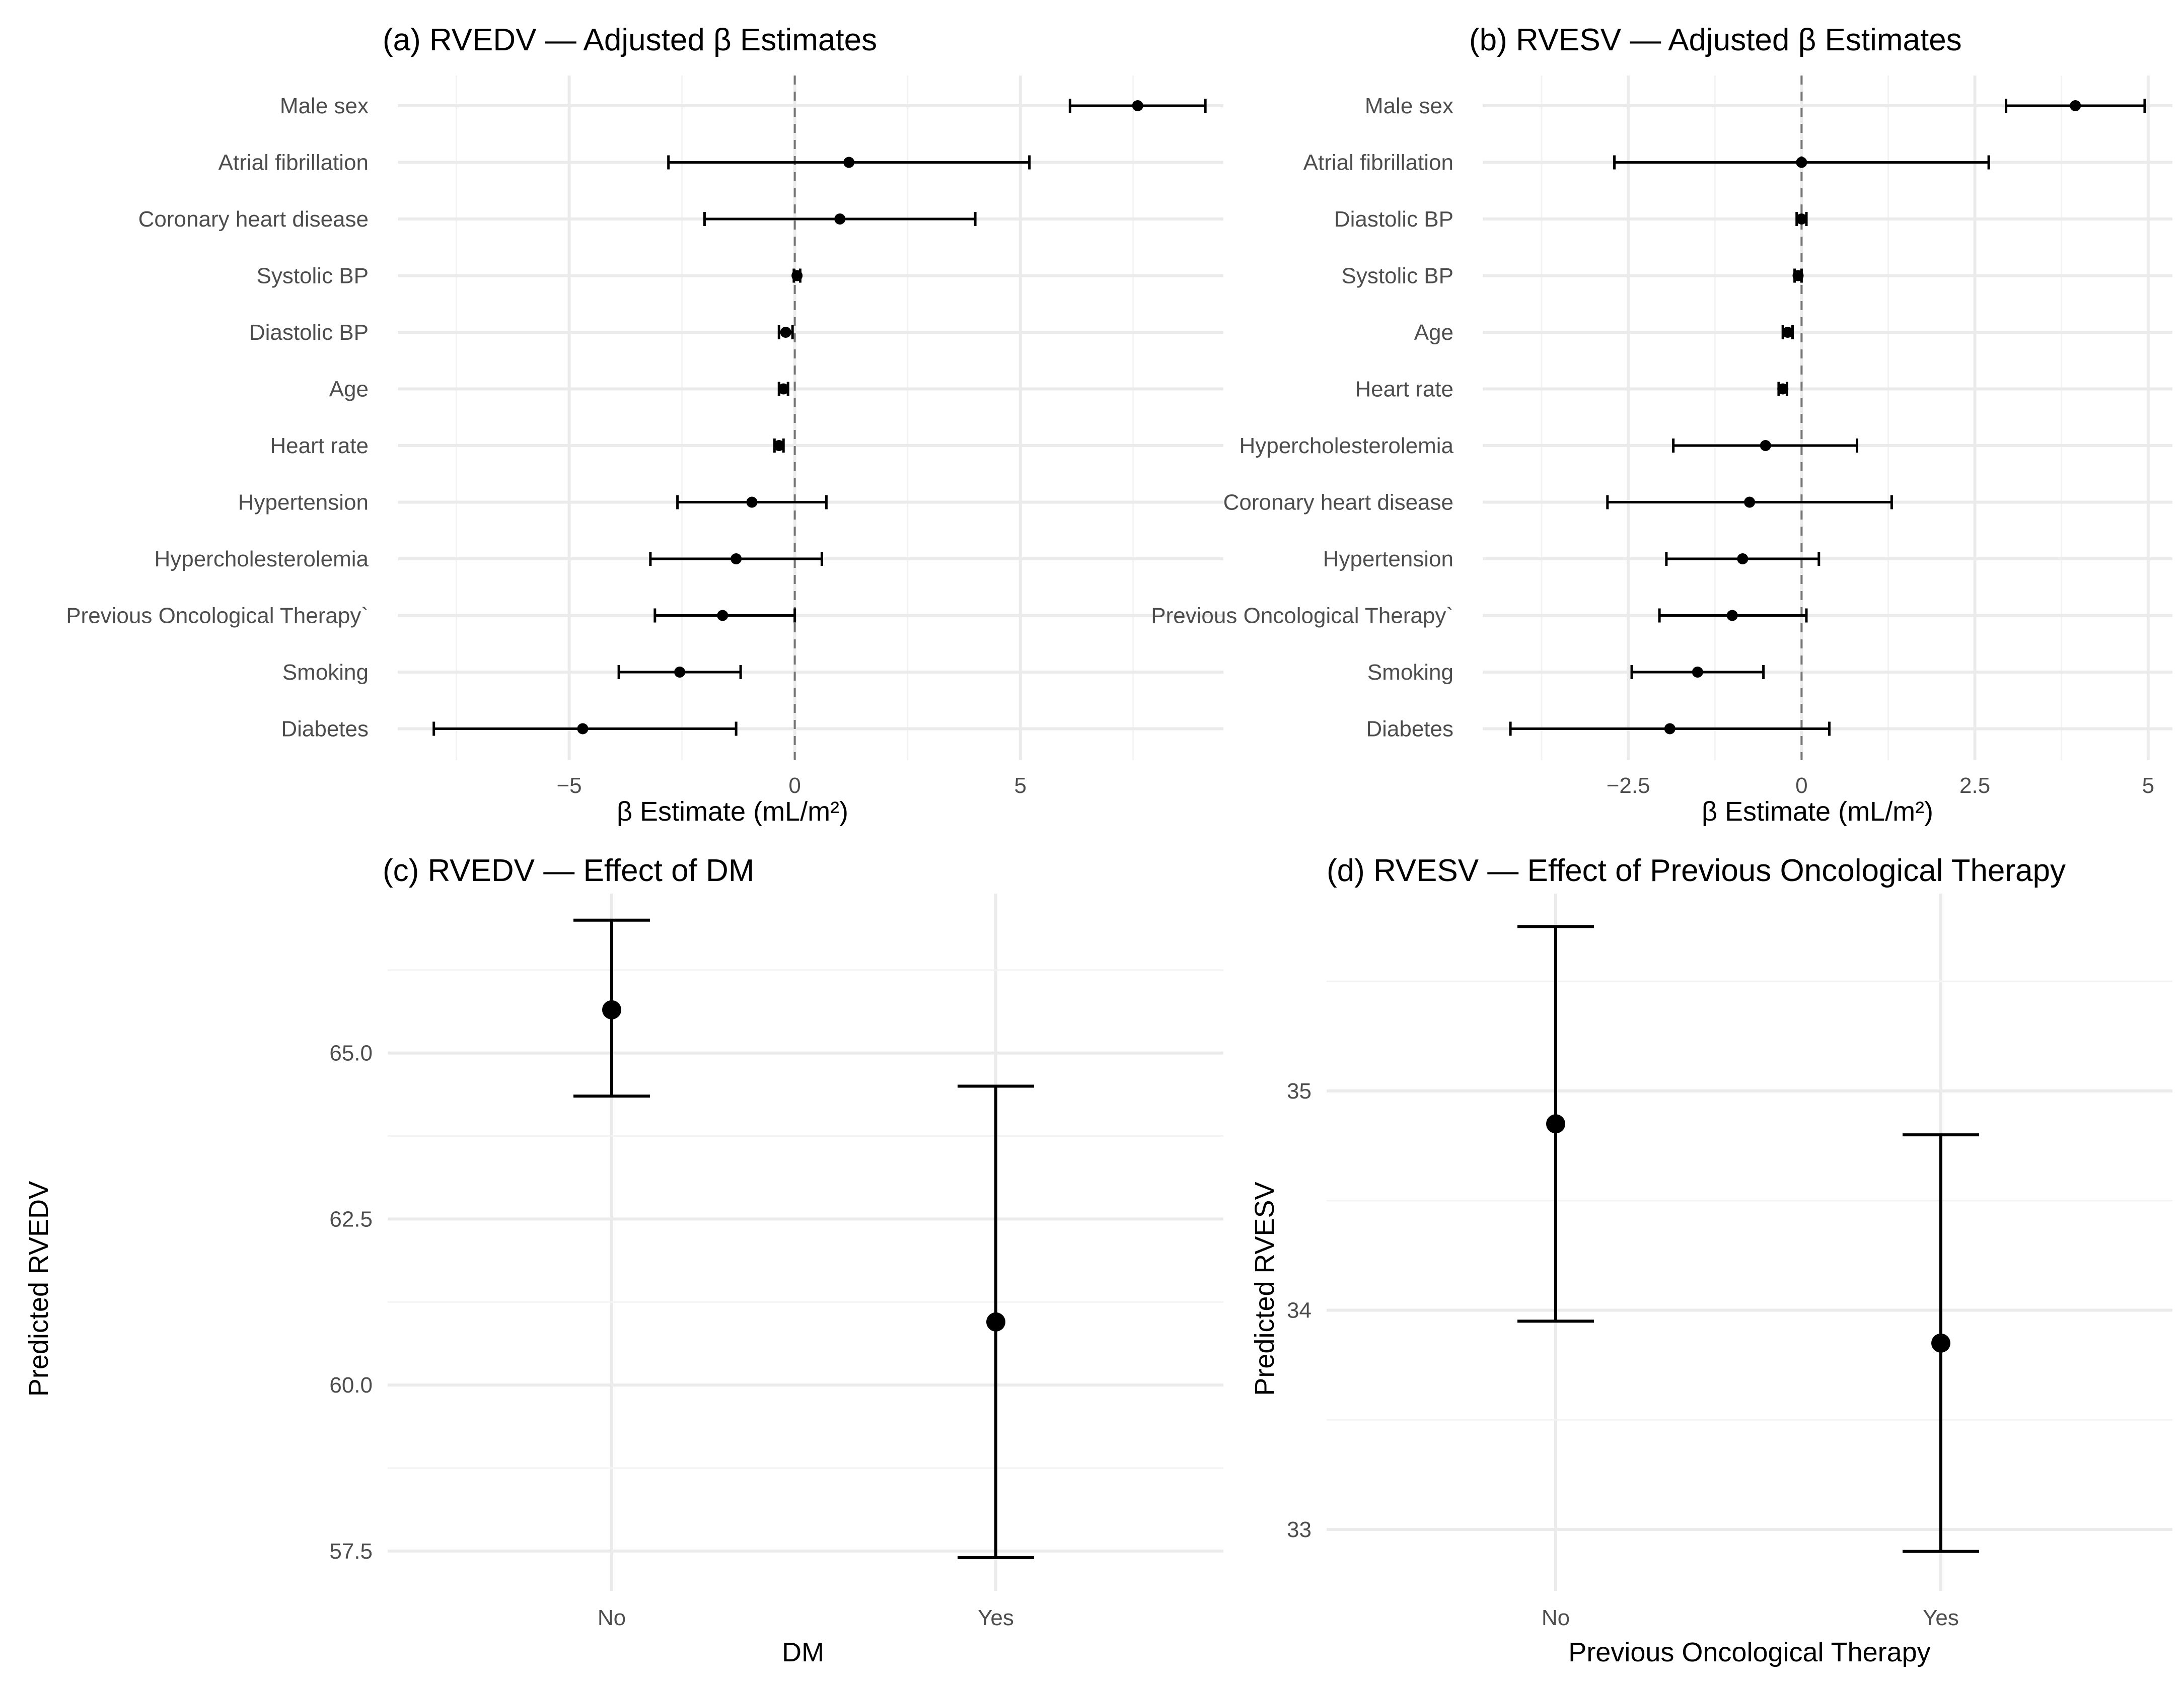 The height and width of the screenshot is (1681, 2184). What do you see at coordinates (803, 1652) in the screenshot?
I see `panel-c-x-axis-title: DM` at bounding box center [803, 1652].